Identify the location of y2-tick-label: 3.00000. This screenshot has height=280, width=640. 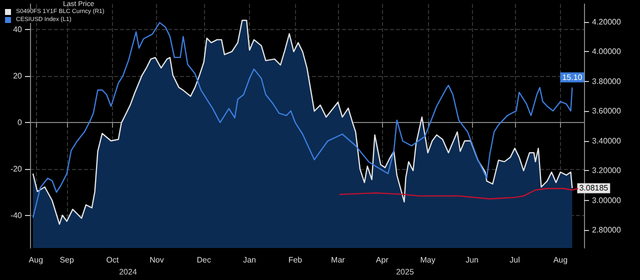
(607, 200).